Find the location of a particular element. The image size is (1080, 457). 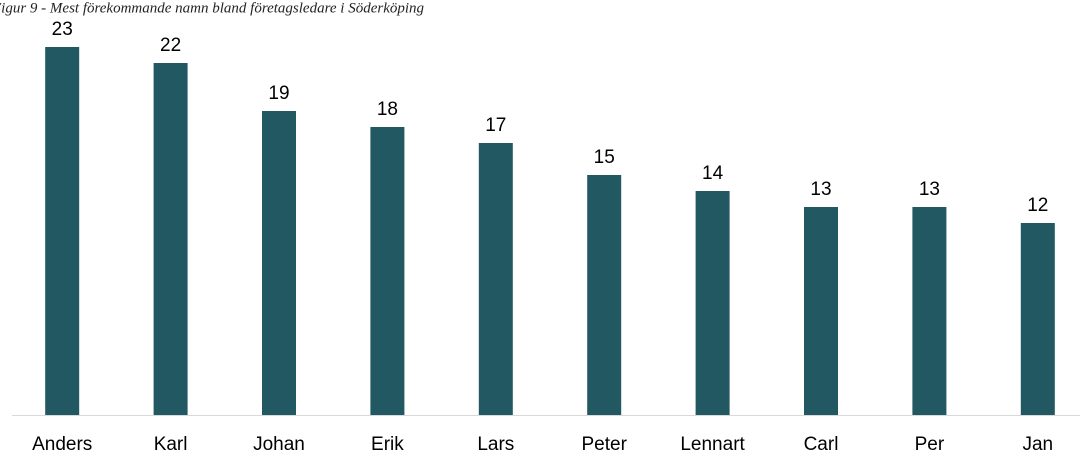

x-tick-label: Johan is located at coordinates (279, 444).